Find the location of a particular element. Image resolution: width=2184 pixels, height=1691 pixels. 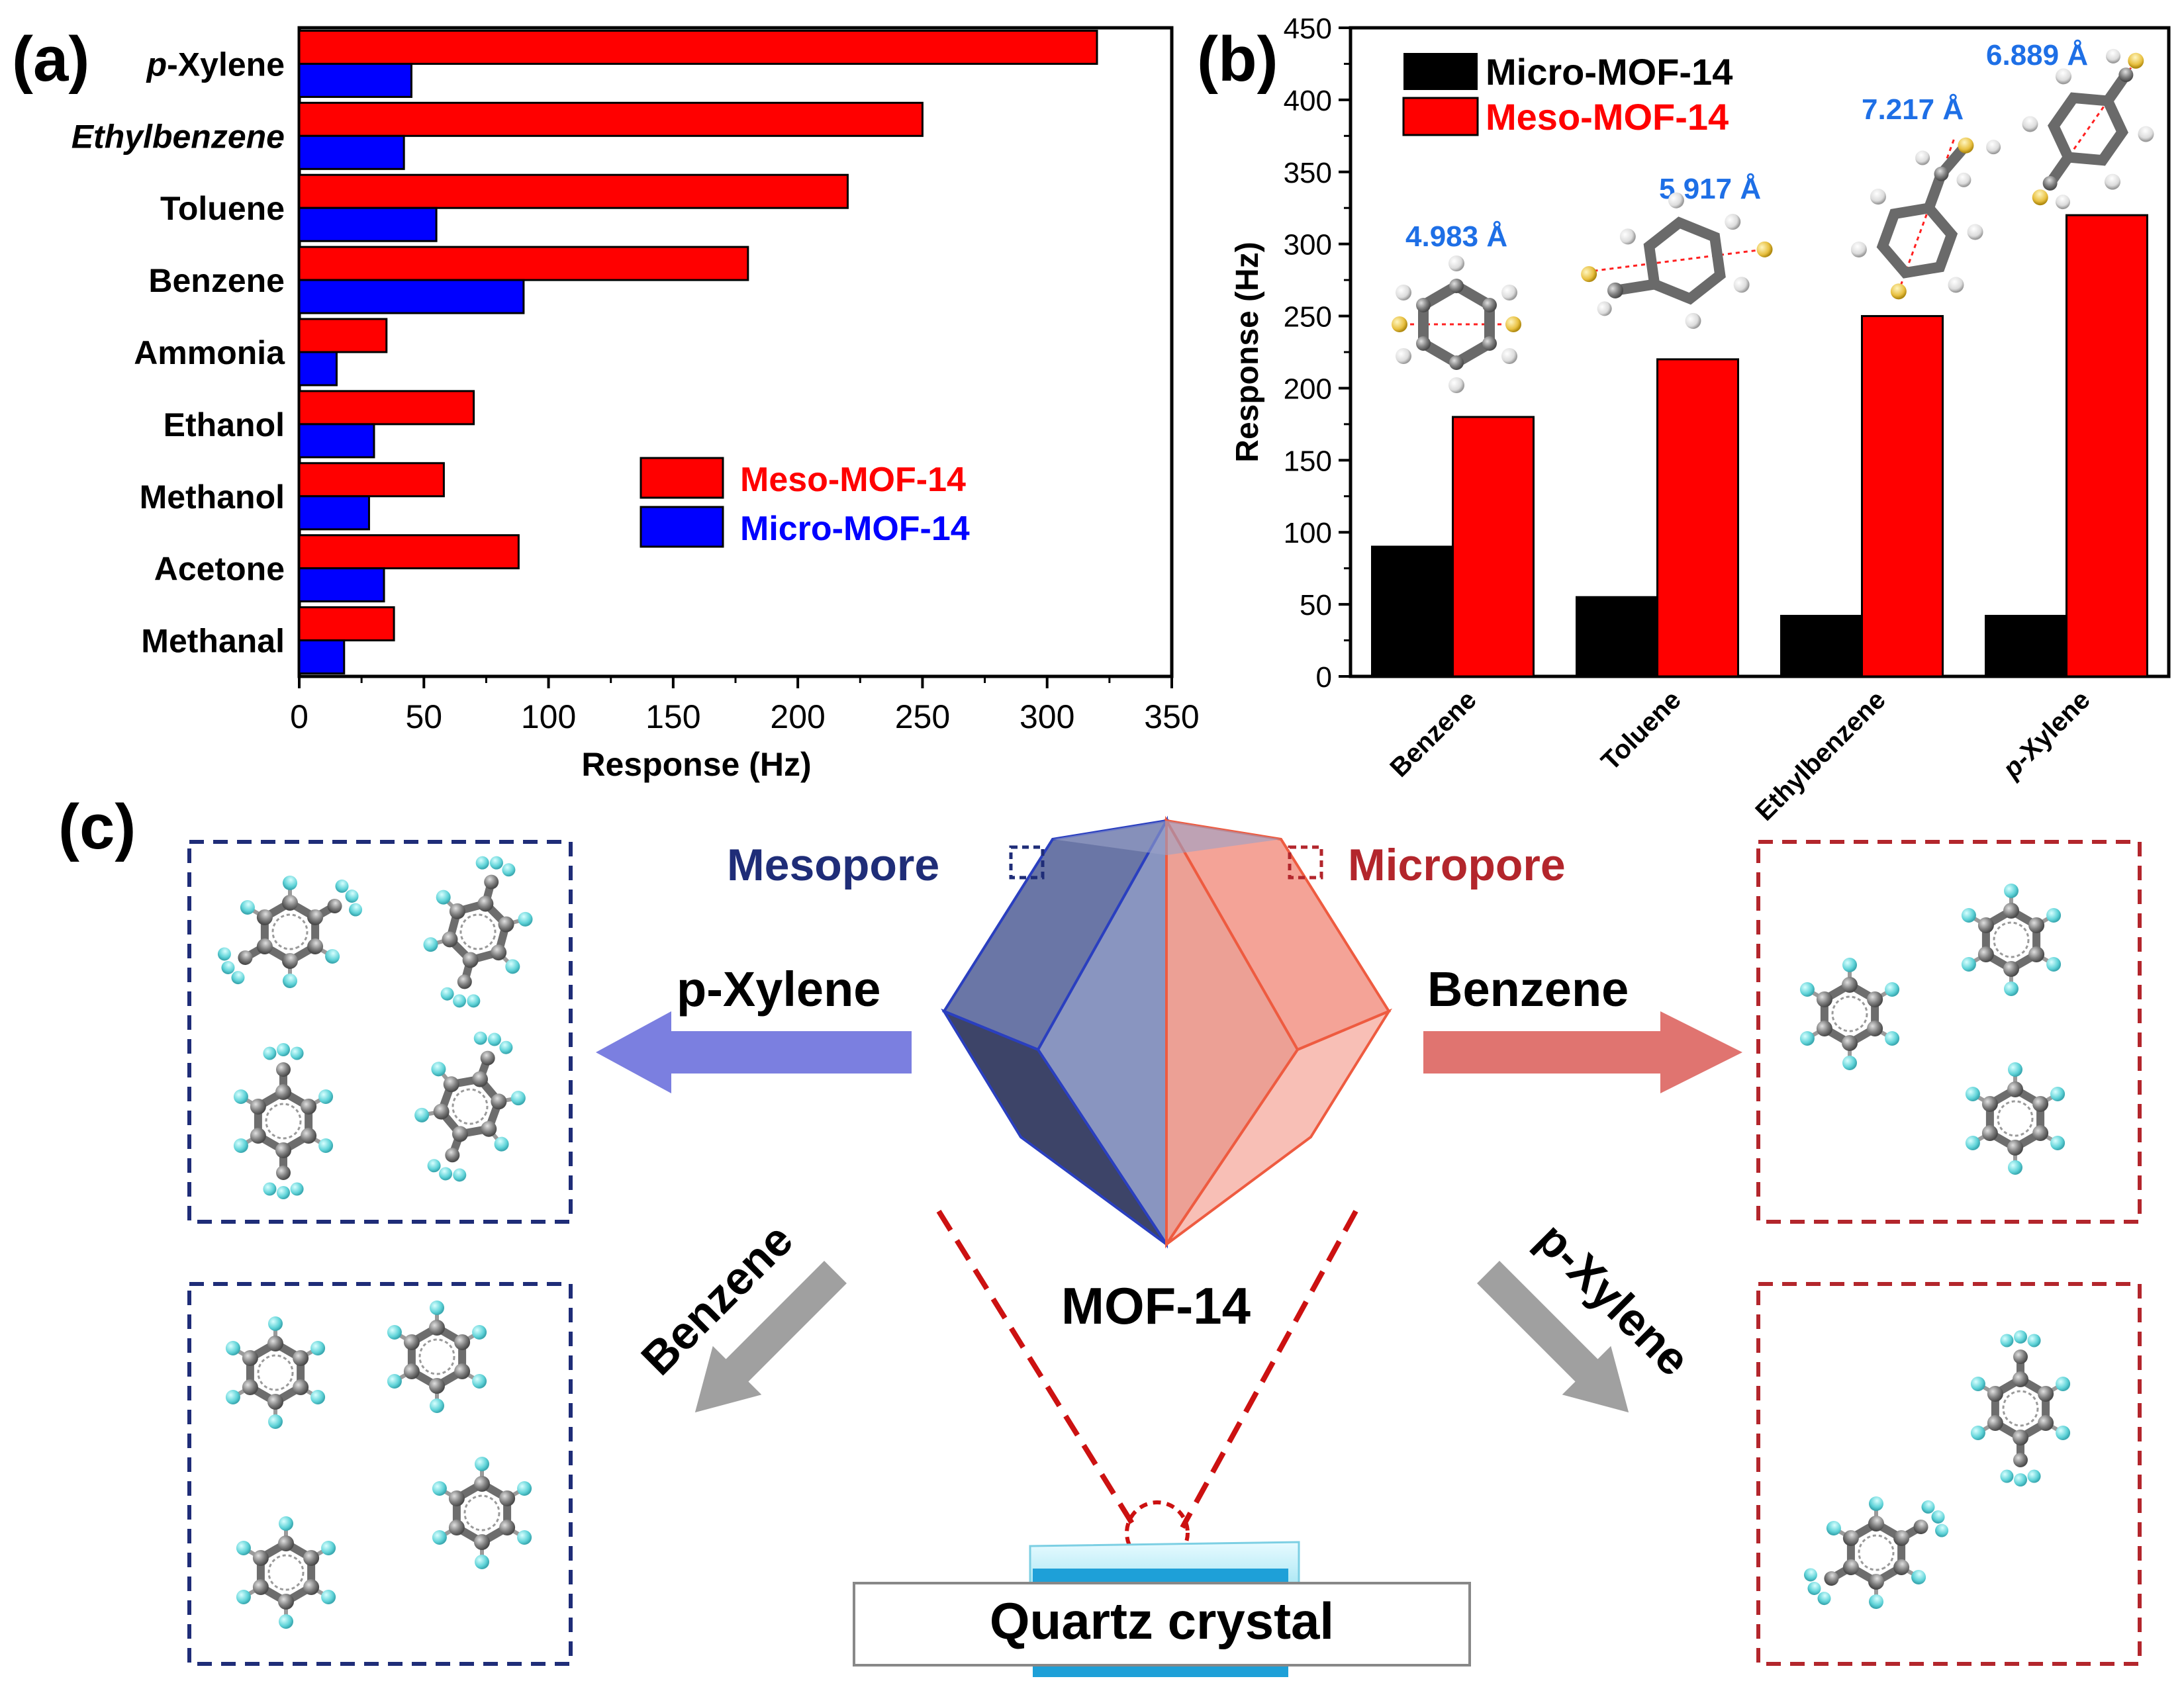

box-left-top is located at coordinates (380, 1032).